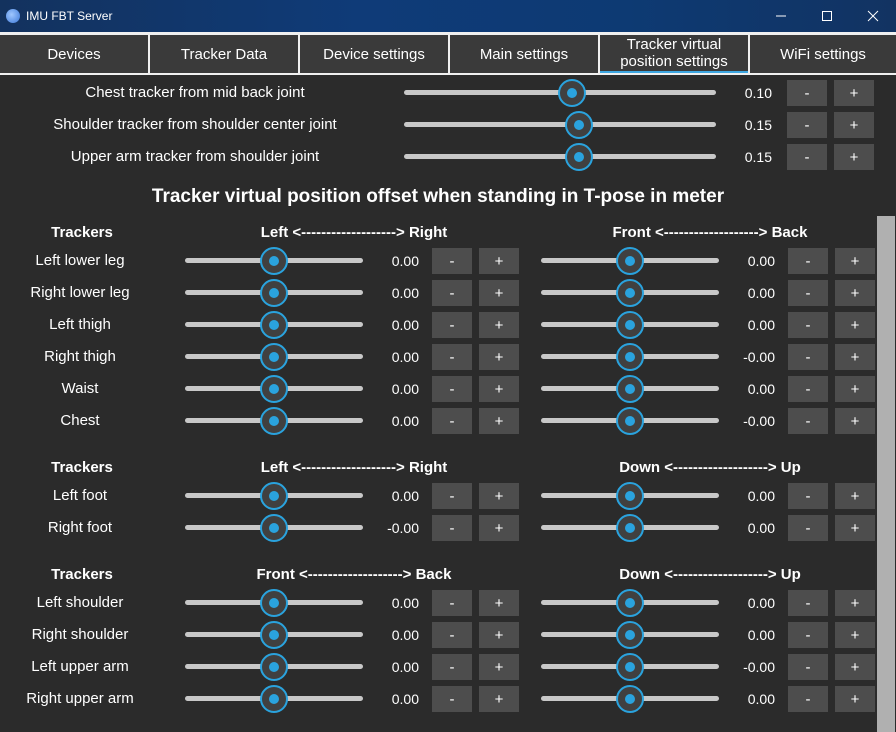  I want to click on tab-main-settings: Main settings, so click(524, 54).